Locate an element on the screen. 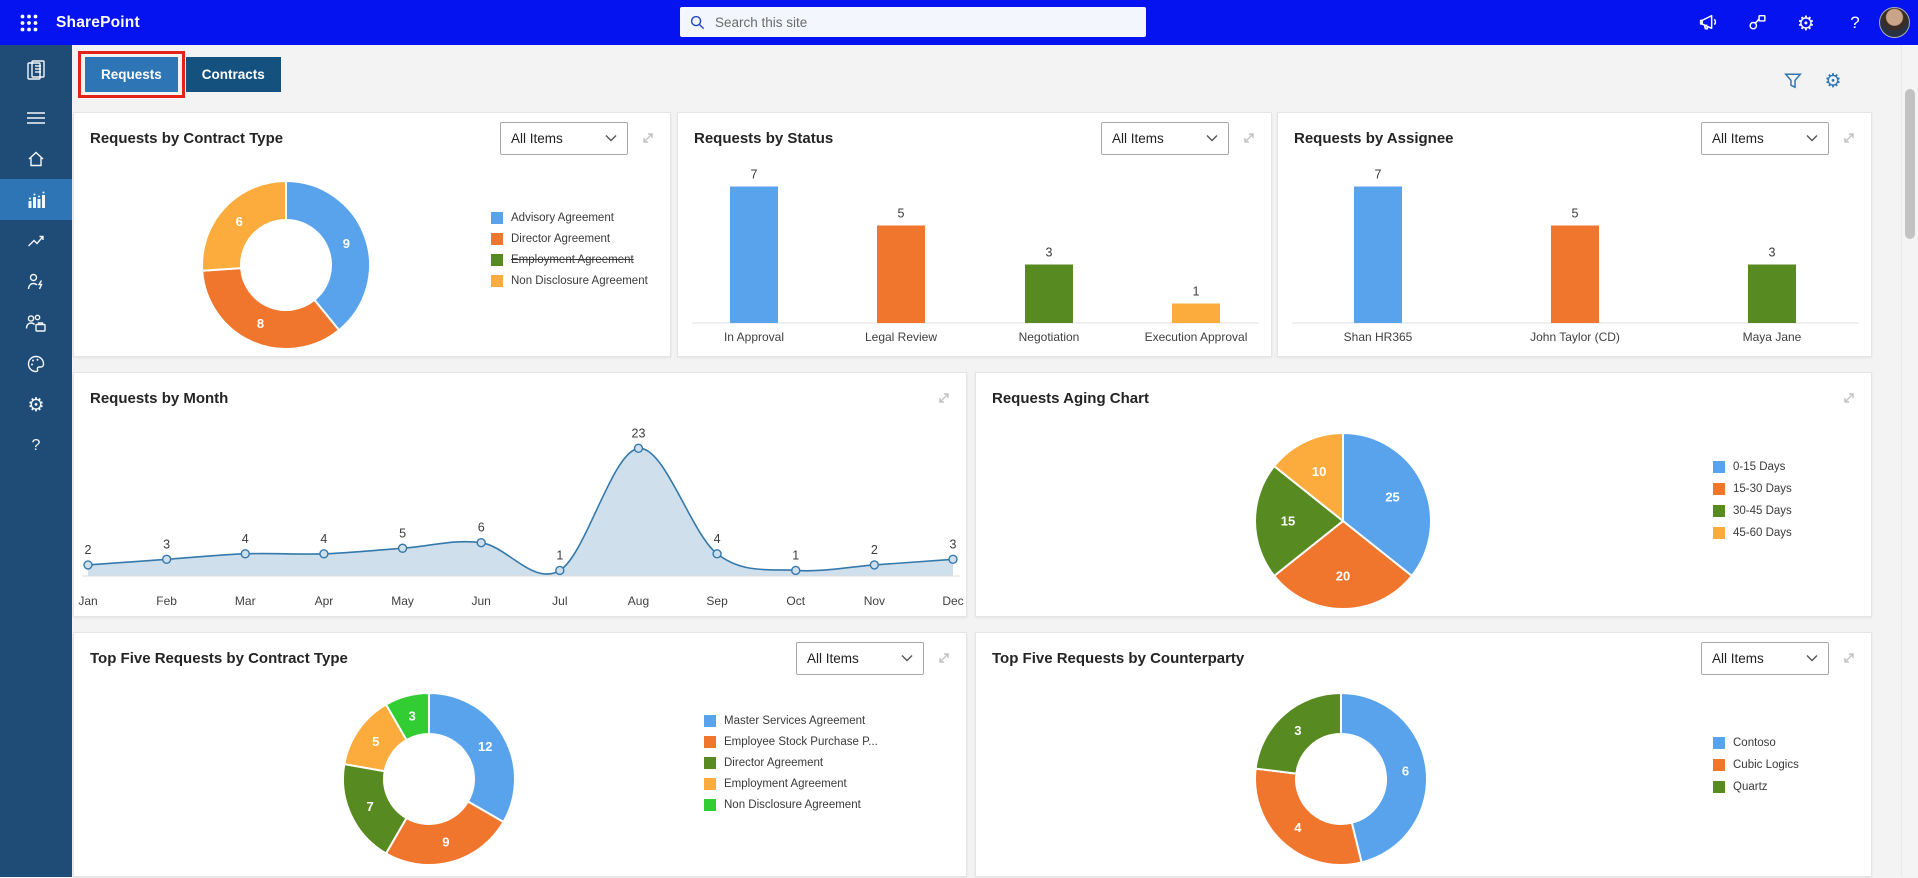 This screenshot has width=1918, height=878. legend-item: Quartz is located at coordinates (1756, 787).